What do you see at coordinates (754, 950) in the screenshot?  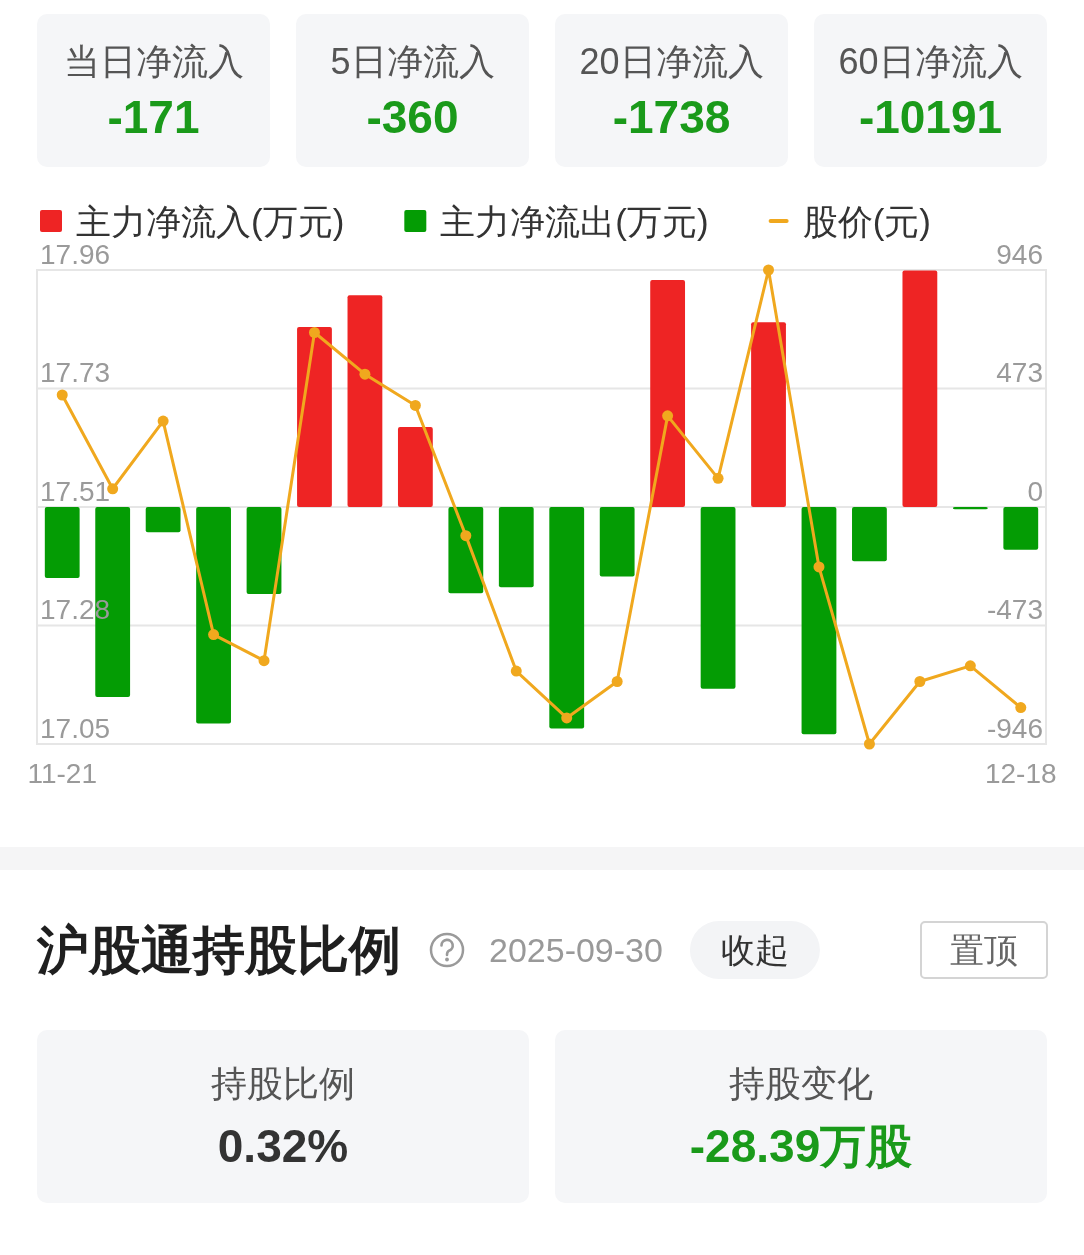 I see `text: 收起` at bounding box center [754, 950].